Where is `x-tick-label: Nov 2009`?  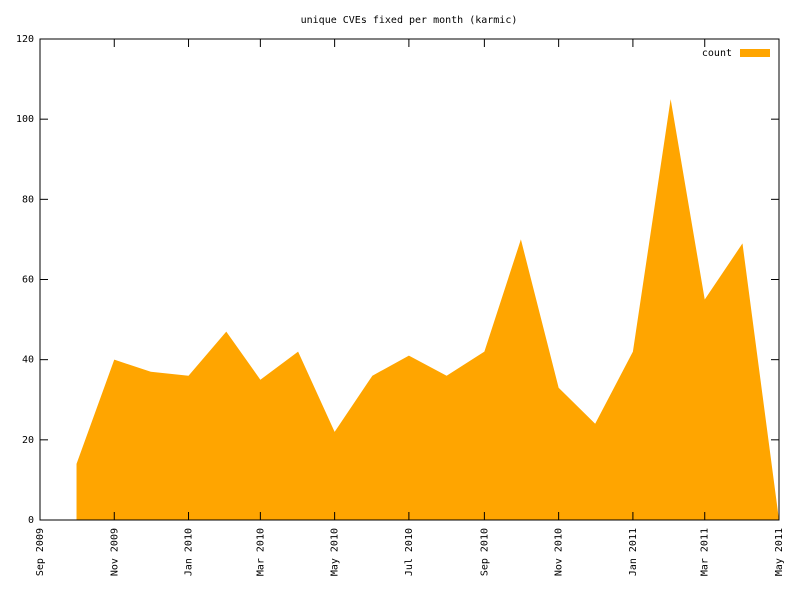 x-tick-label: Nov 2009 is located at coordinates (114, 552).